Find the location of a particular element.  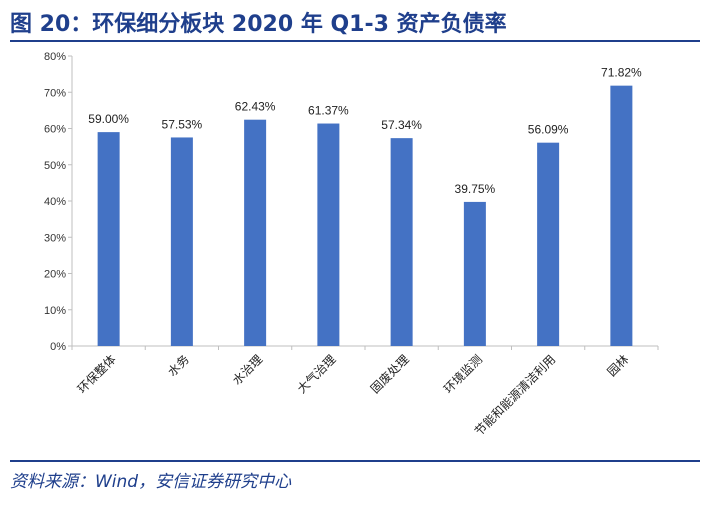

y-tick-label: 10% is located at coordinates (55, 311).